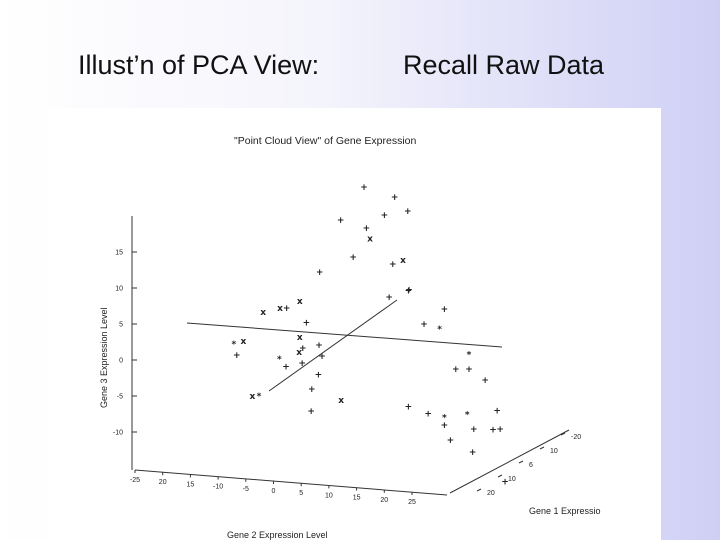  I want to click on z-tick-label: 5, so click(121, 325).